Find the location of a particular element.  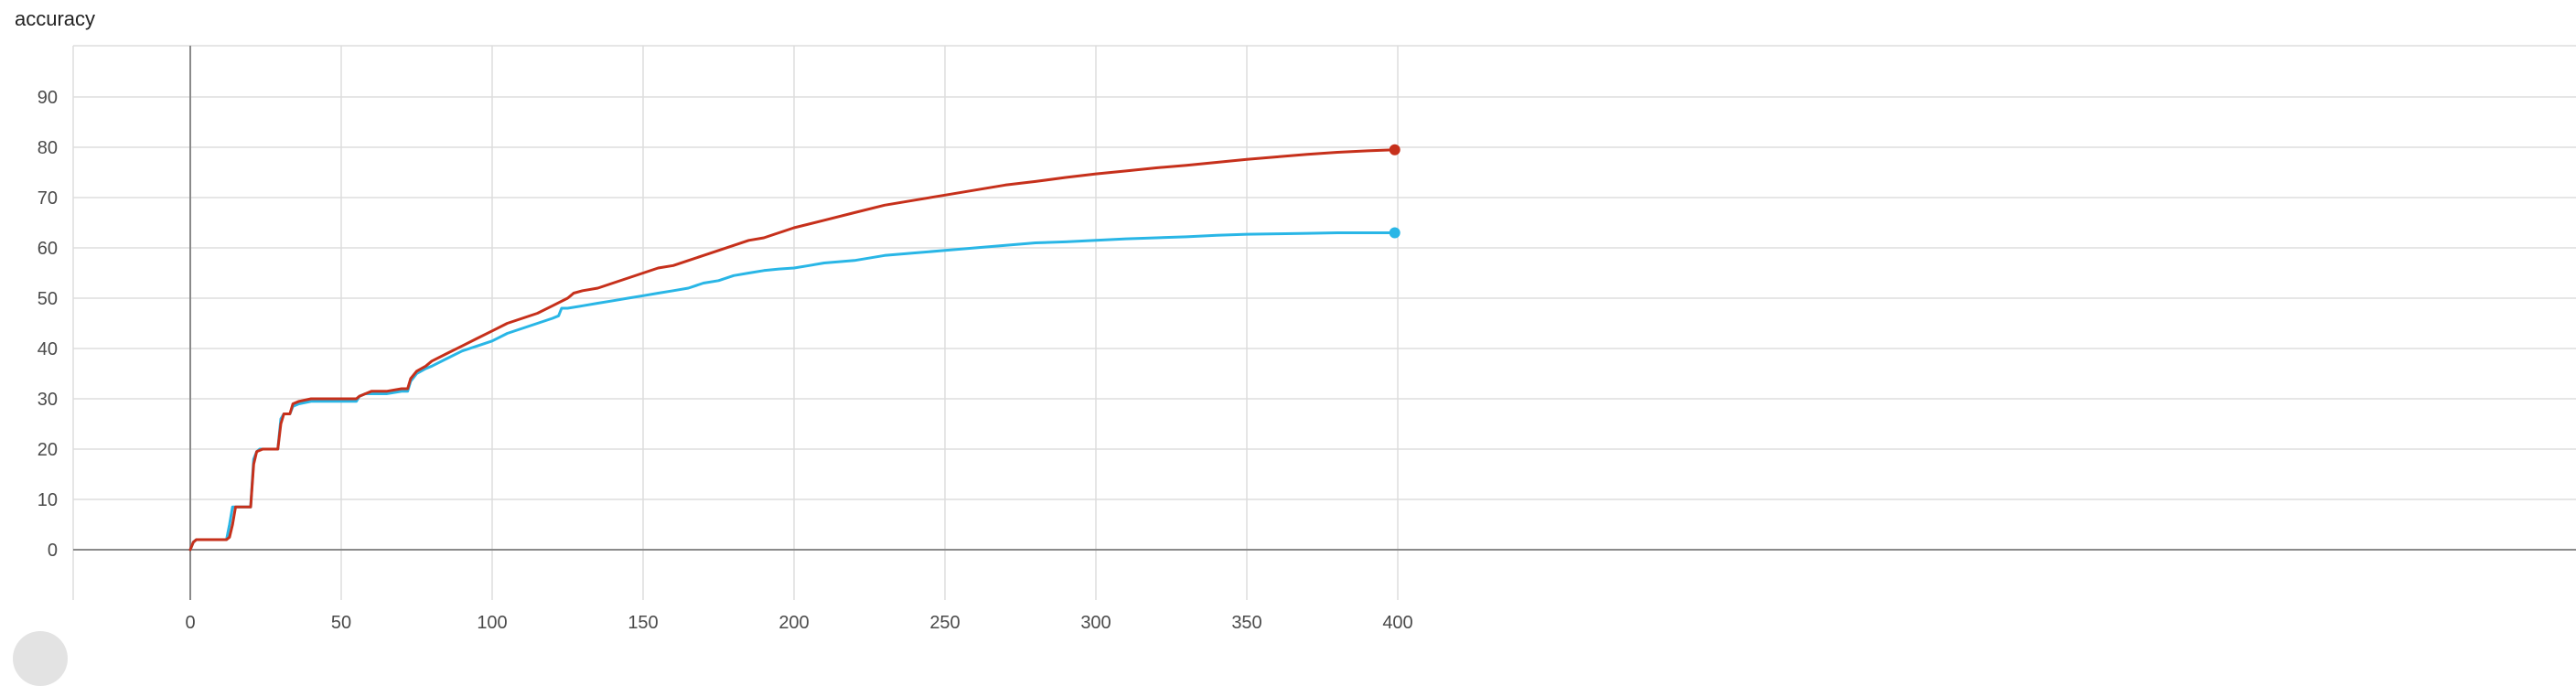

x-tick-label-50: 50 is located at coordinates (341, 623).